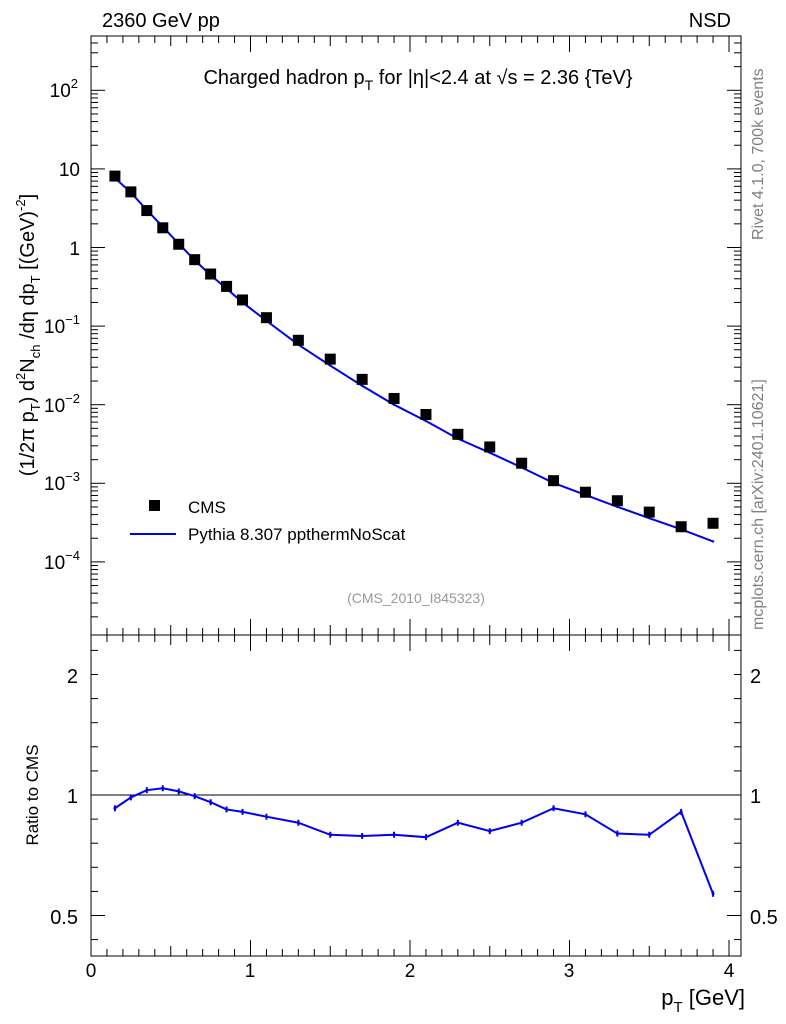  What do you see at coordinates (62, 561) in the screenshot?
I see `y-tick-label-1e-4: 10⁻⁴` at bounding box center [62, 561].